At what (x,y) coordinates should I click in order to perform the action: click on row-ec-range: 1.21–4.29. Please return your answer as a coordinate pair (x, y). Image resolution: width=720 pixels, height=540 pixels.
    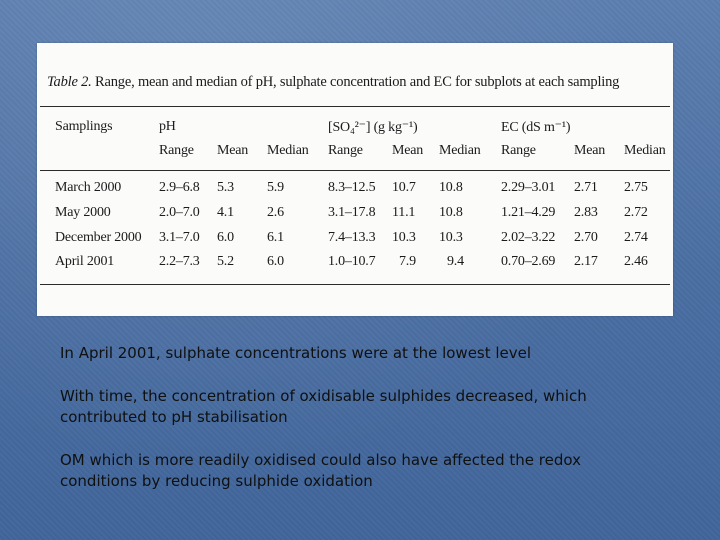
    Looking at the image, I should click on (528, 212).